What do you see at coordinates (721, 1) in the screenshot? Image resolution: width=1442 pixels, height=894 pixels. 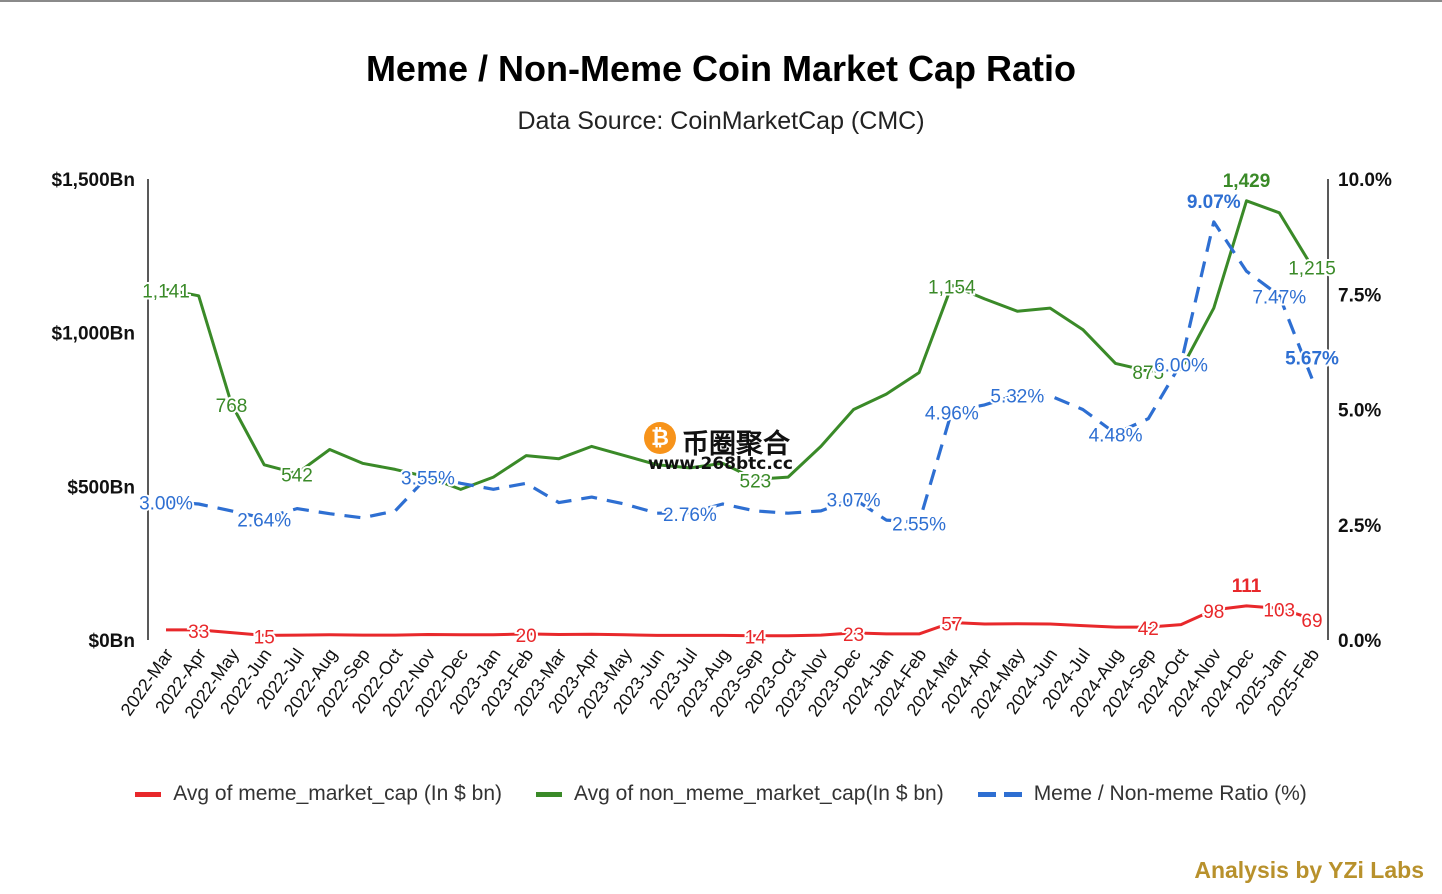 I see `top-border` at bounding box center [721, 1].